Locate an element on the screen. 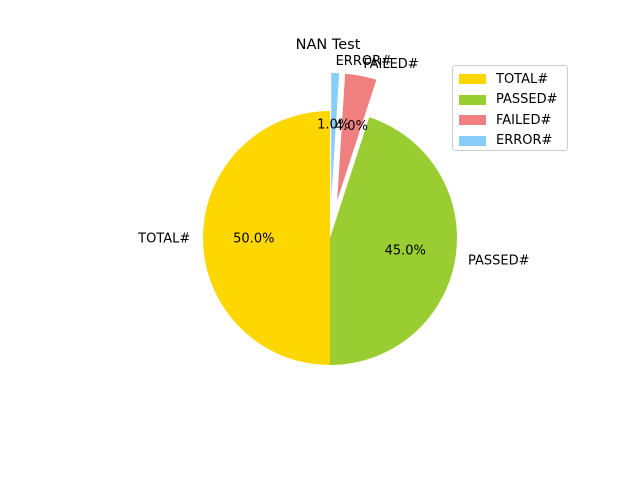  pie-value-label-failed: 4.0% is located at coordinates (351, 126).